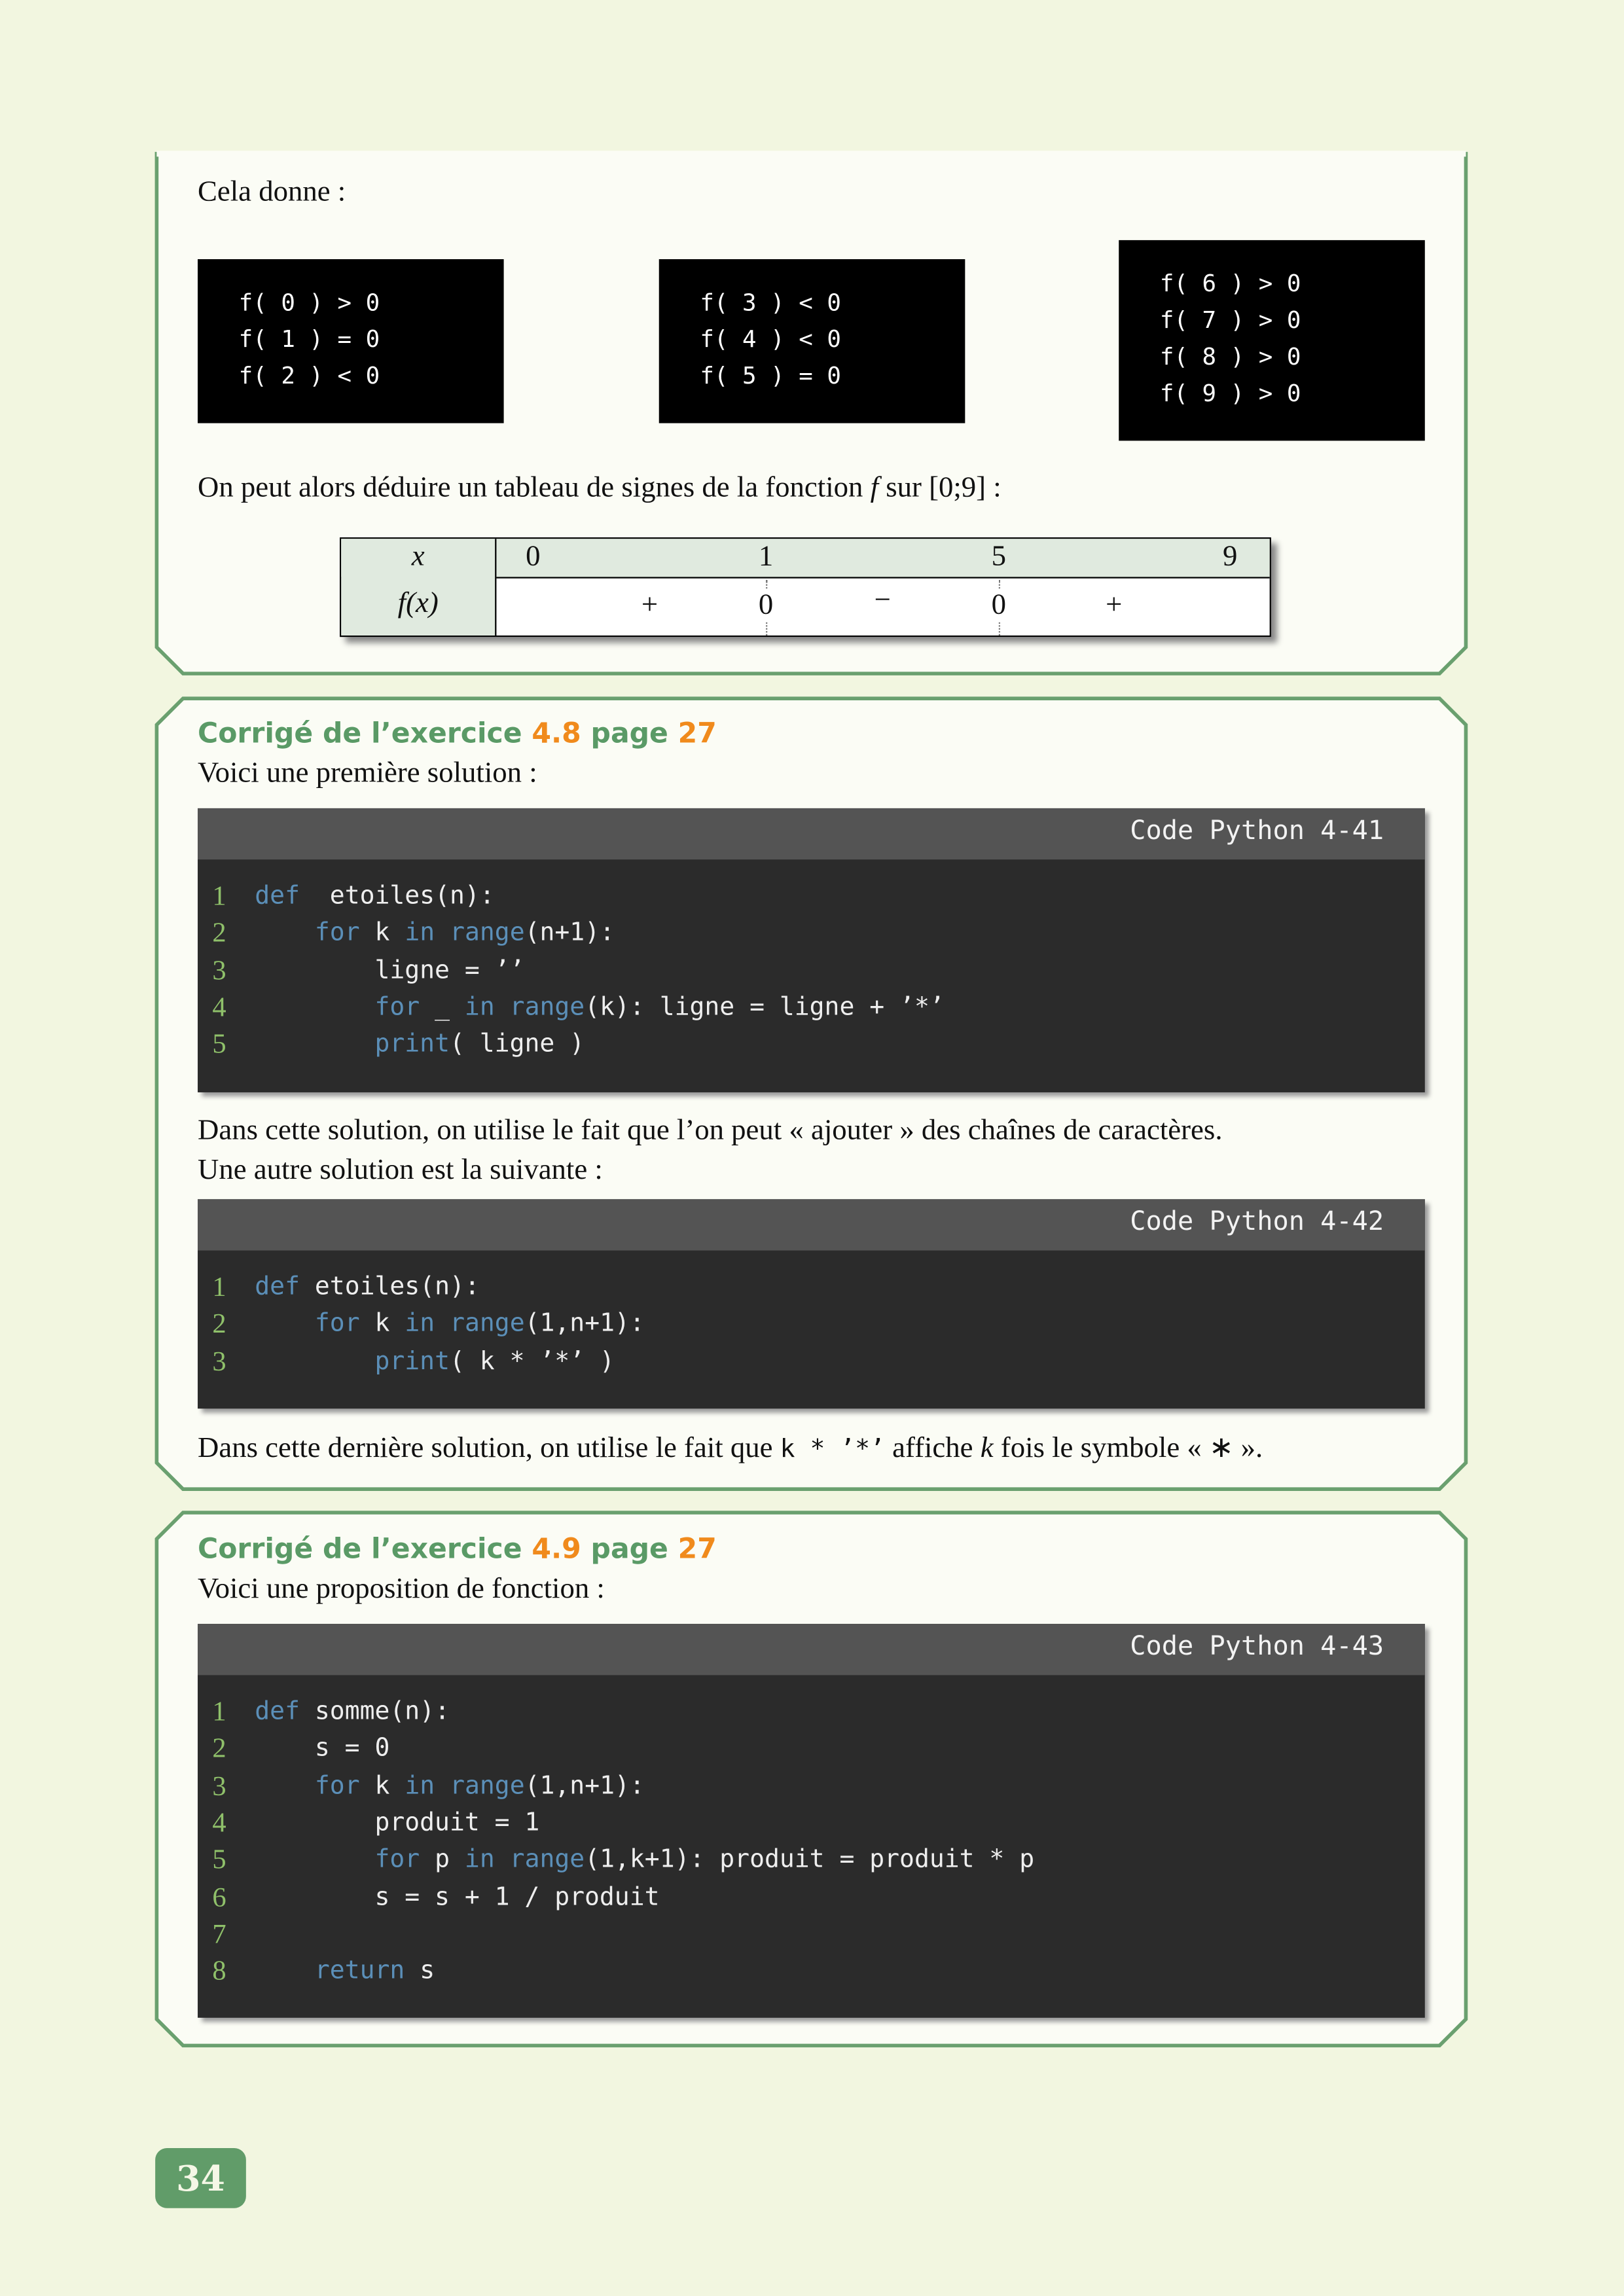 The image size is (1624, 2296). I want to click on code-header: Code Python 4-43, so click(811, 1650).